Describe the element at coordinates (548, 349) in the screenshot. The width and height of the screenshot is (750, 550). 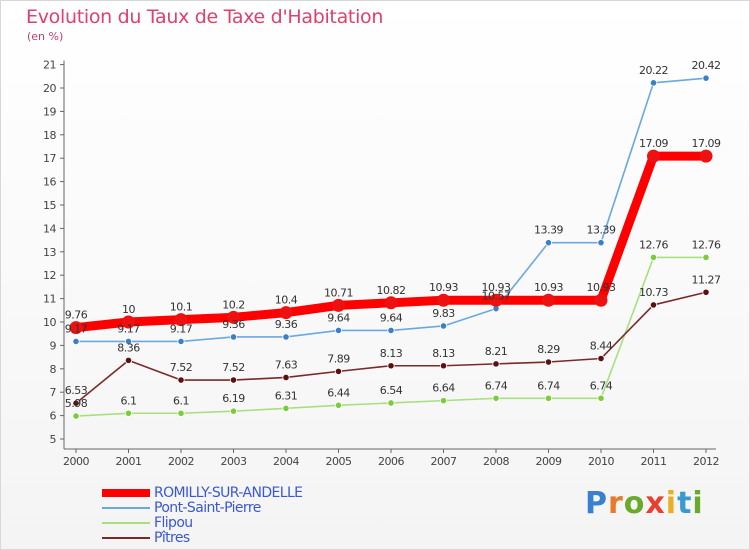
I see `data-label: 8.29` at that location.